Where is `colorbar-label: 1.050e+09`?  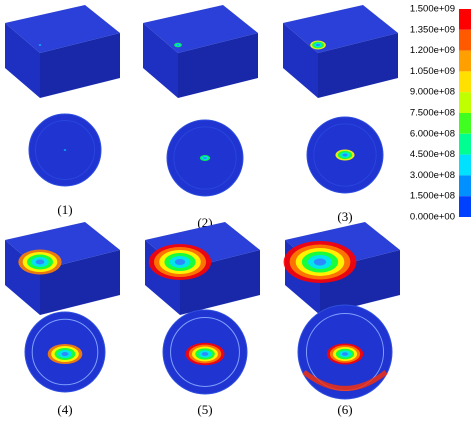 colorbar-label: 1.050e+09 is located at coordinates (432, 71).